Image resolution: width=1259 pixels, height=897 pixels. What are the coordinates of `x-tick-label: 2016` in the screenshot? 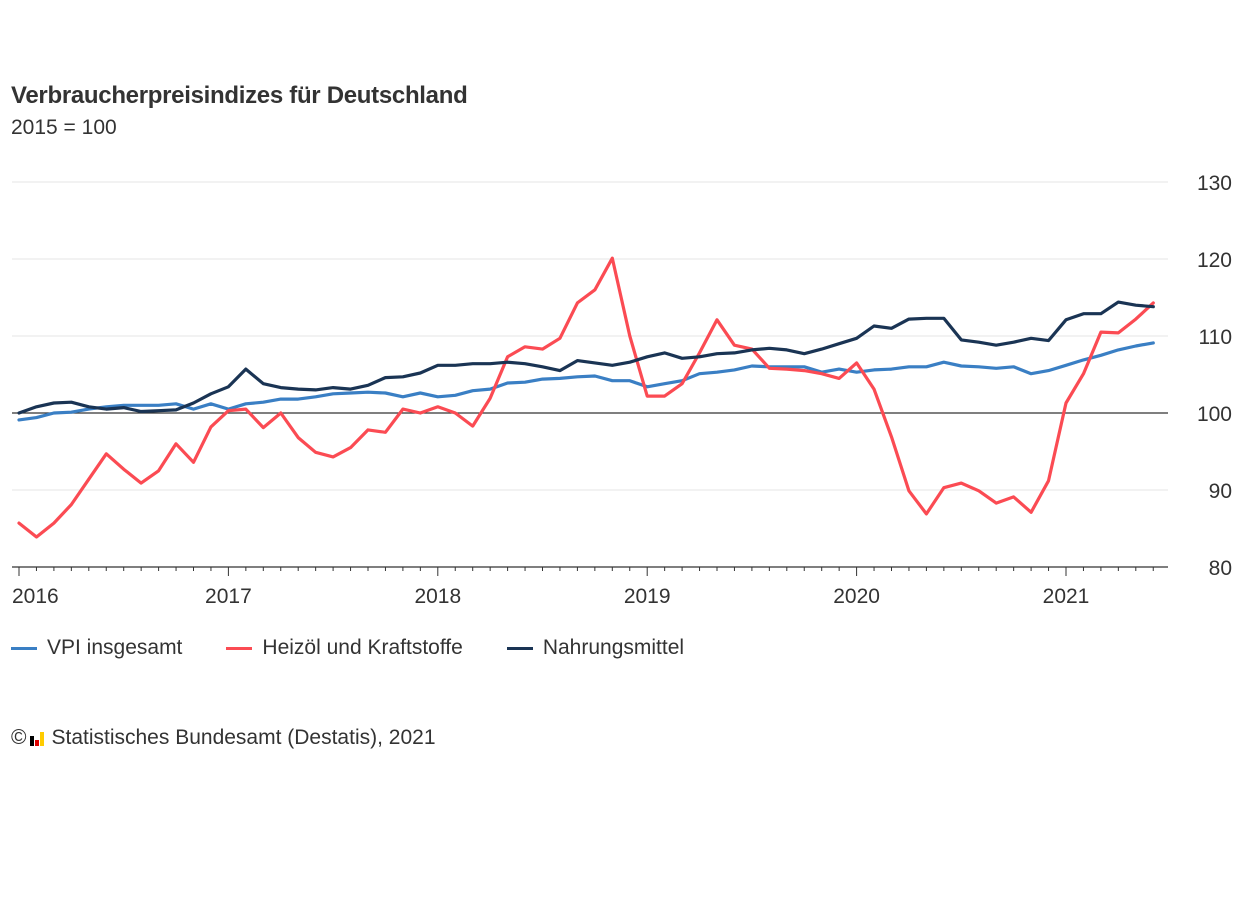 It's located at (35, 596).